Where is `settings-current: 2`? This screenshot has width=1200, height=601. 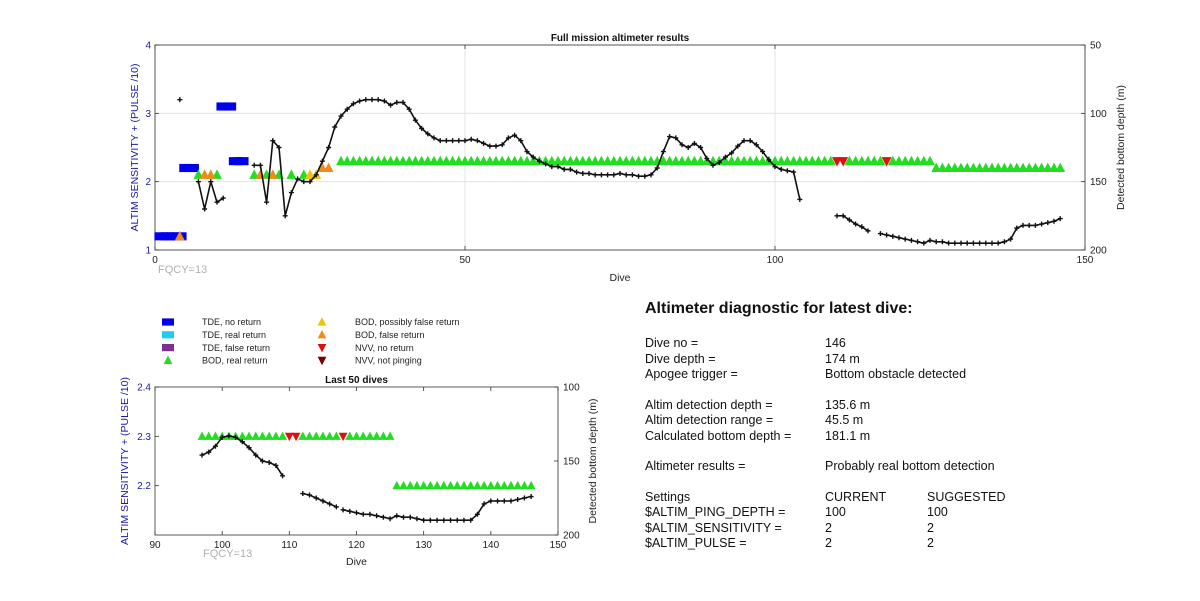 settings-current: 2 is located at coordinates (828, 543).